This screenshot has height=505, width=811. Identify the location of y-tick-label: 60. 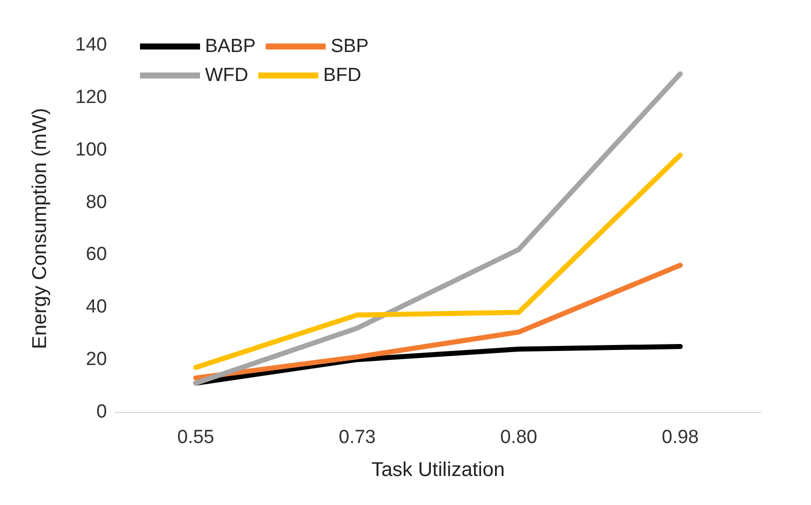
(96, 255).